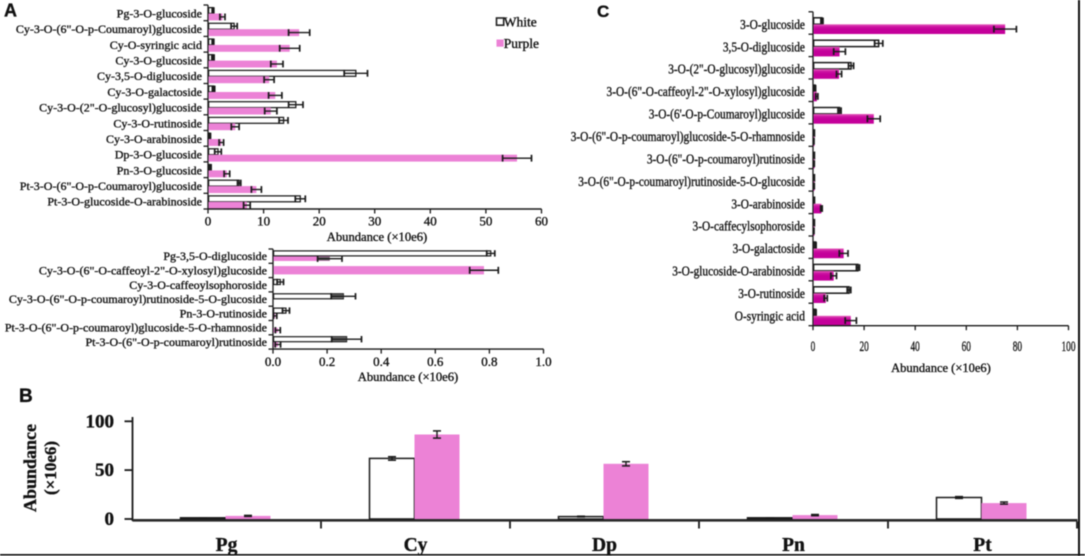  Describe the element at coordinates (543, 361) in the screenshot. I see `svg-text: 1.0` at that location.